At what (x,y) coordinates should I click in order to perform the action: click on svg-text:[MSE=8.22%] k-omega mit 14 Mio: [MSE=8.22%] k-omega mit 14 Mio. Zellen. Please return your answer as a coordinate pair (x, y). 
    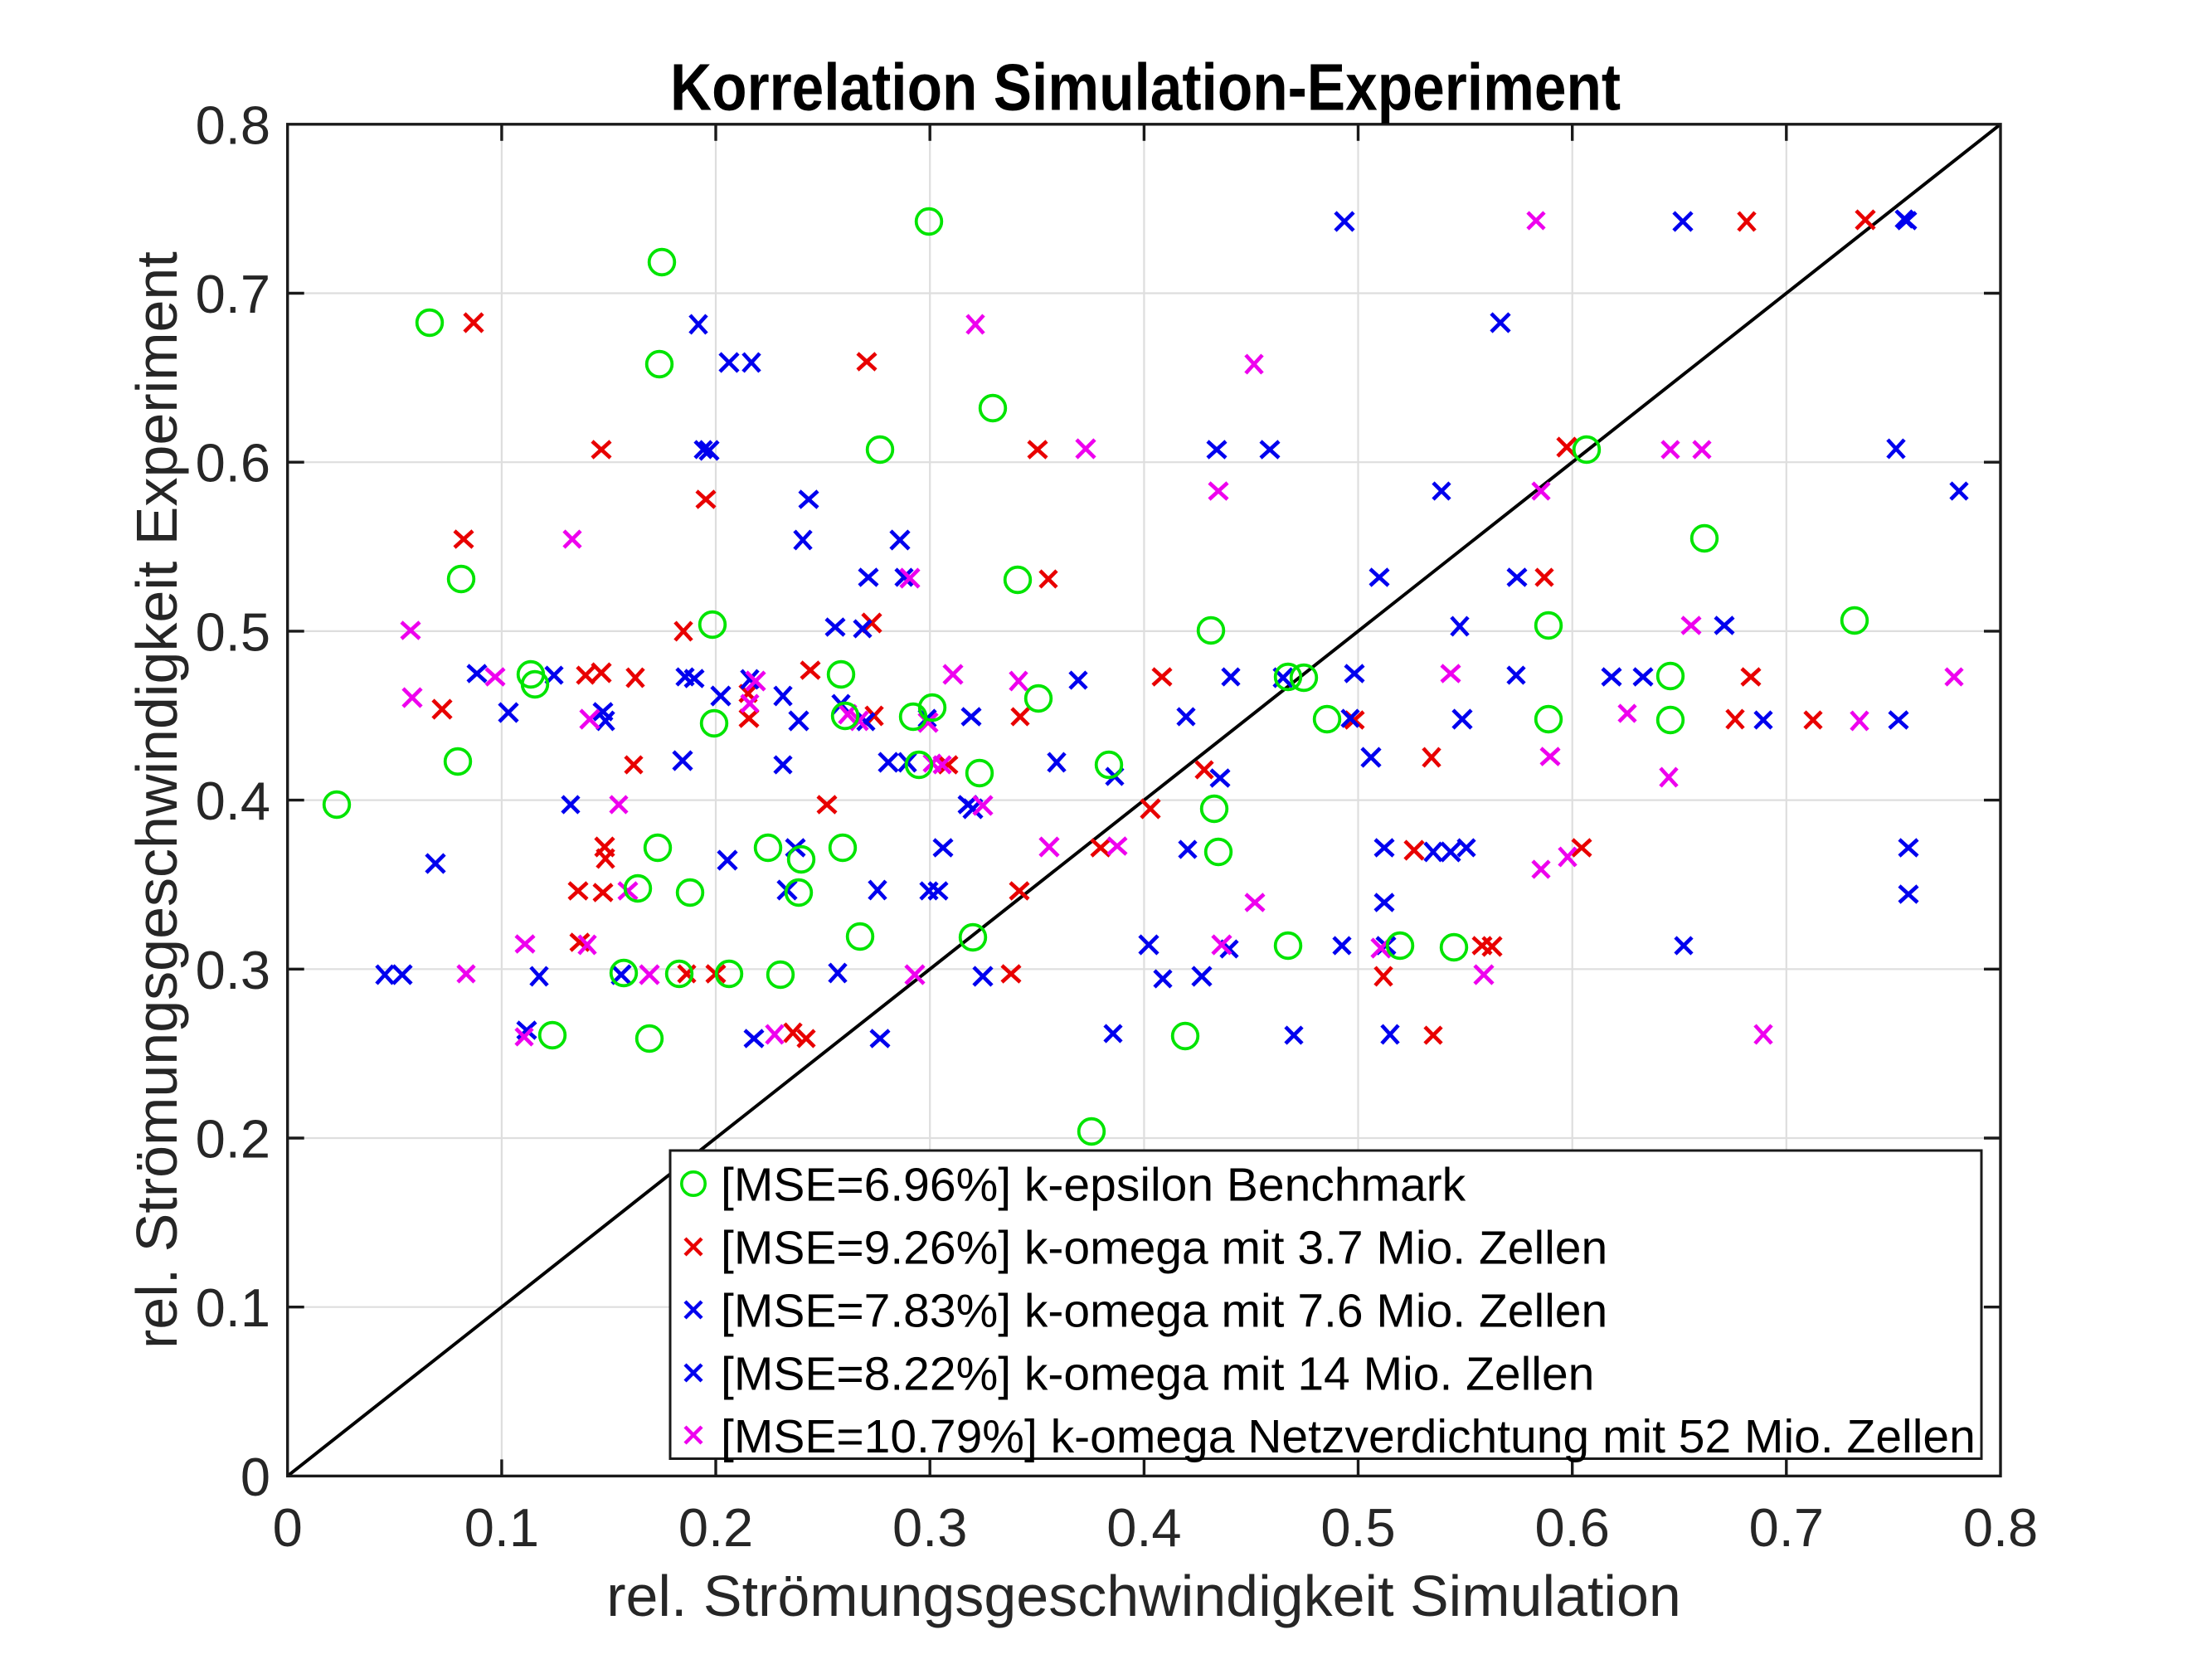
    Looking at the image, I should click on (1157, 1374).